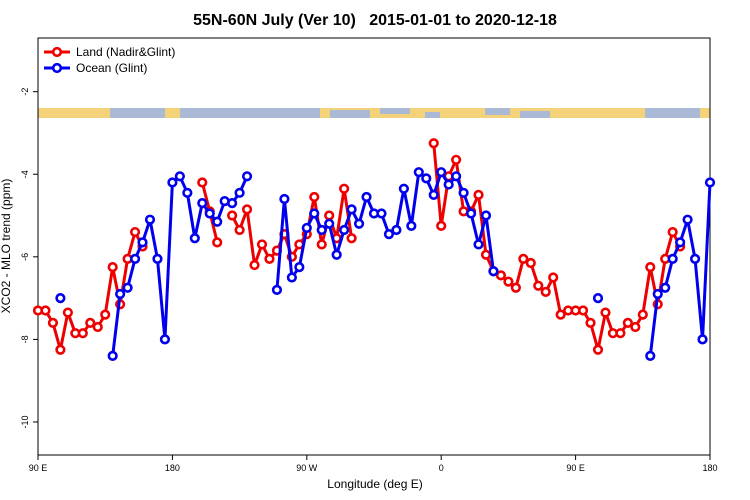 This screenshot has width=750, height=500. Describe the element at coordinates (307, 468) in the screenshot. I see `x-tick-label: 90 W` at that location.